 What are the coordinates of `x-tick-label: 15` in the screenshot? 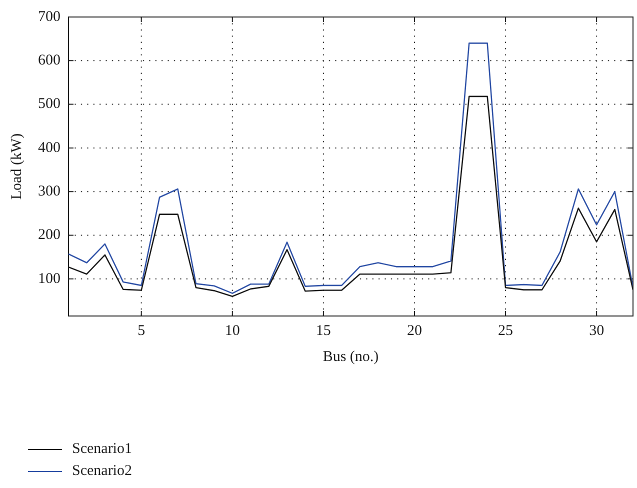 It's located at (323, 330).